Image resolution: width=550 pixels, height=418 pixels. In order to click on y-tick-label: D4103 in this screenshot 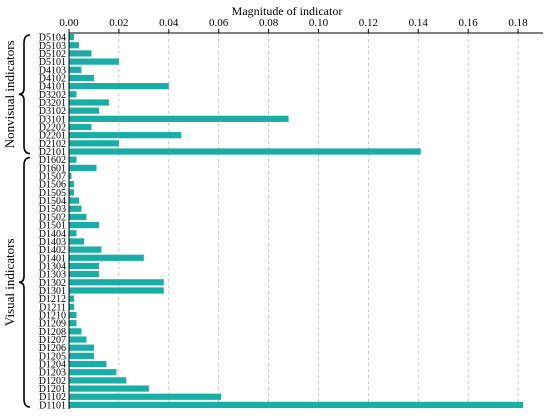, I will do `click(52, 70)`.